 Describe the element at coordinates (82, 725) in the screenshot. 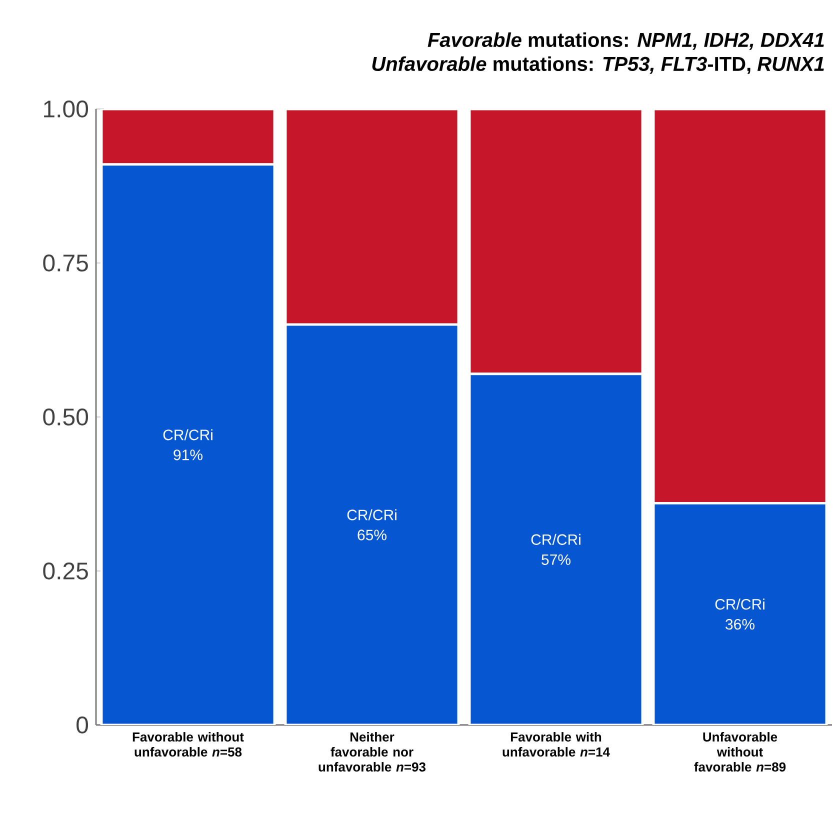

I see `y-tick-label: 0` at that location.